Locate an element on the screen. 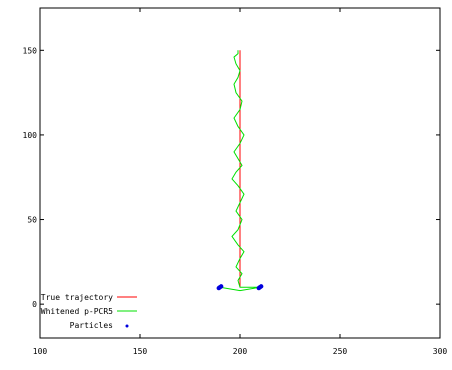 This screenshot has height=370, width=452. x-tick-label: 200 is located at coordinates (240, 351).